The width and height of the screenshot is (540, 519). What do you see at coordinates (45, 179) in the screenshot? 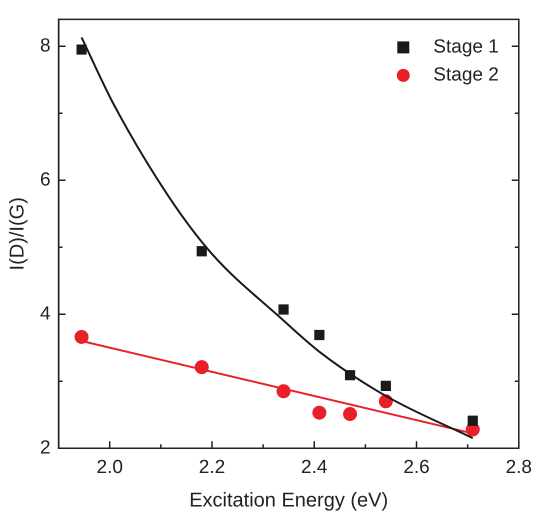
I see `y-tick-label: 6` at bounding box center [45, 179].